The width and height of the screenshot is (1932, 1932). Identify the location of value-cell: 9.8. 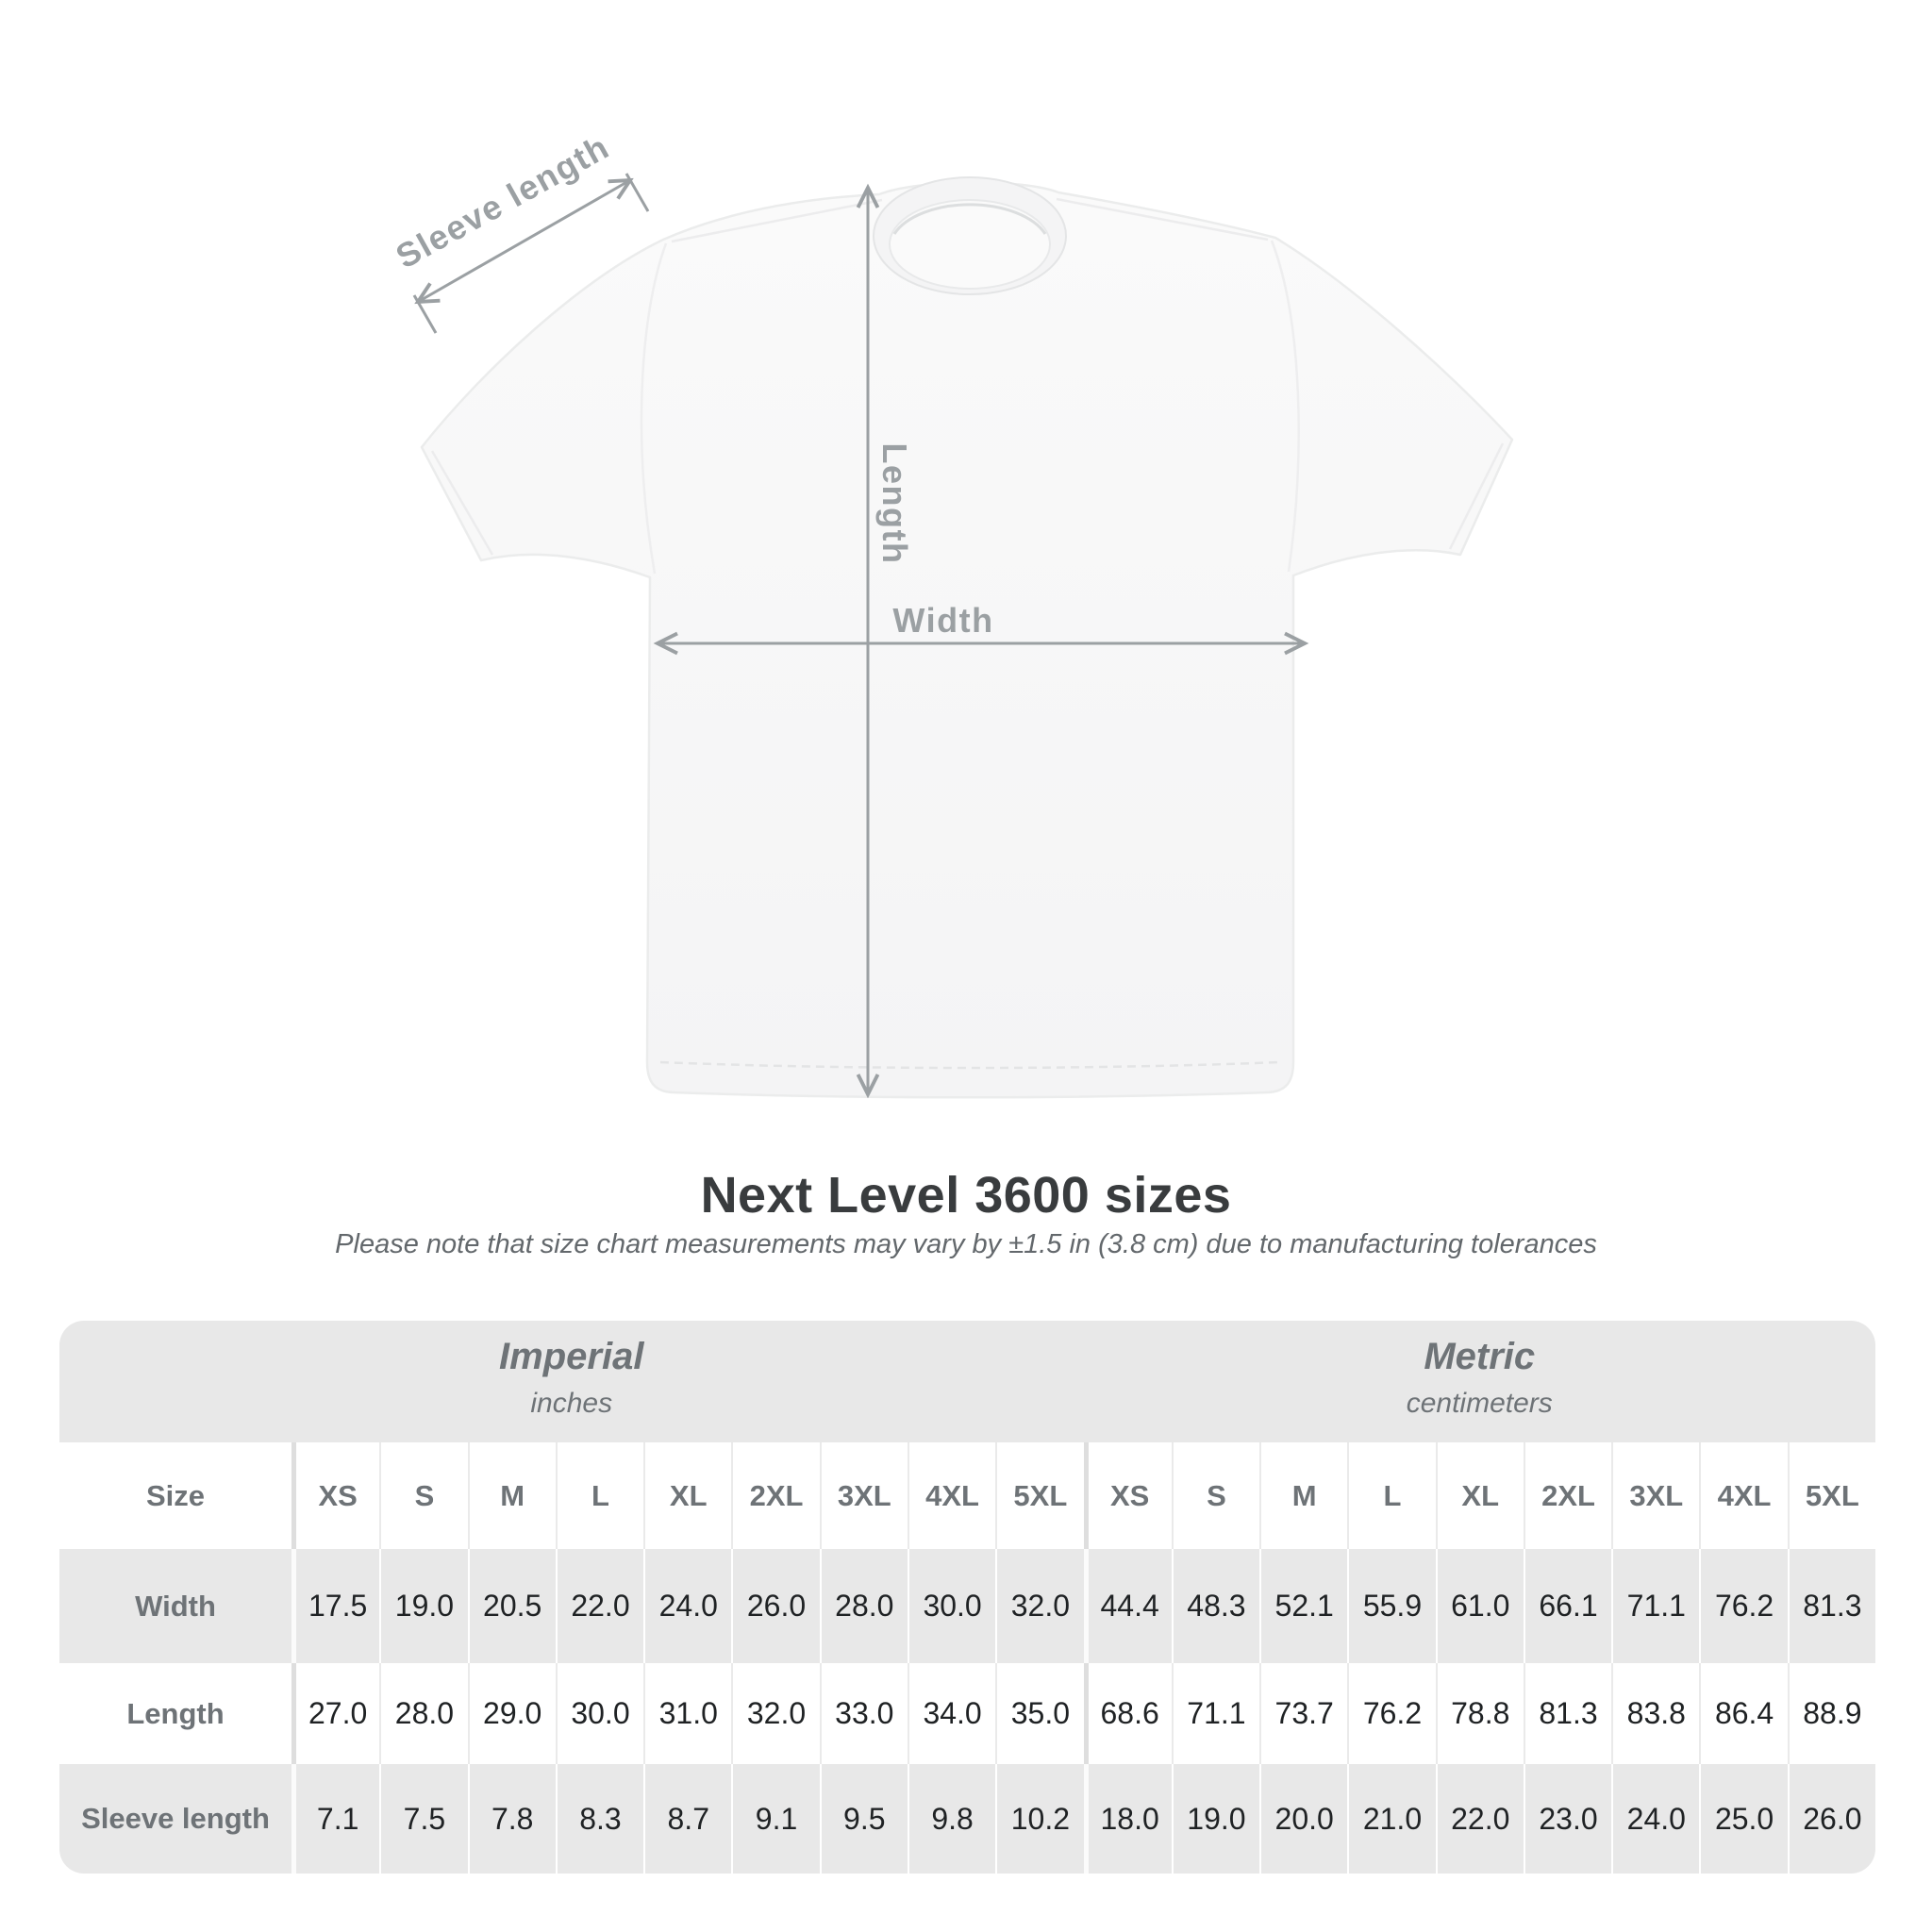
(951, 1819).